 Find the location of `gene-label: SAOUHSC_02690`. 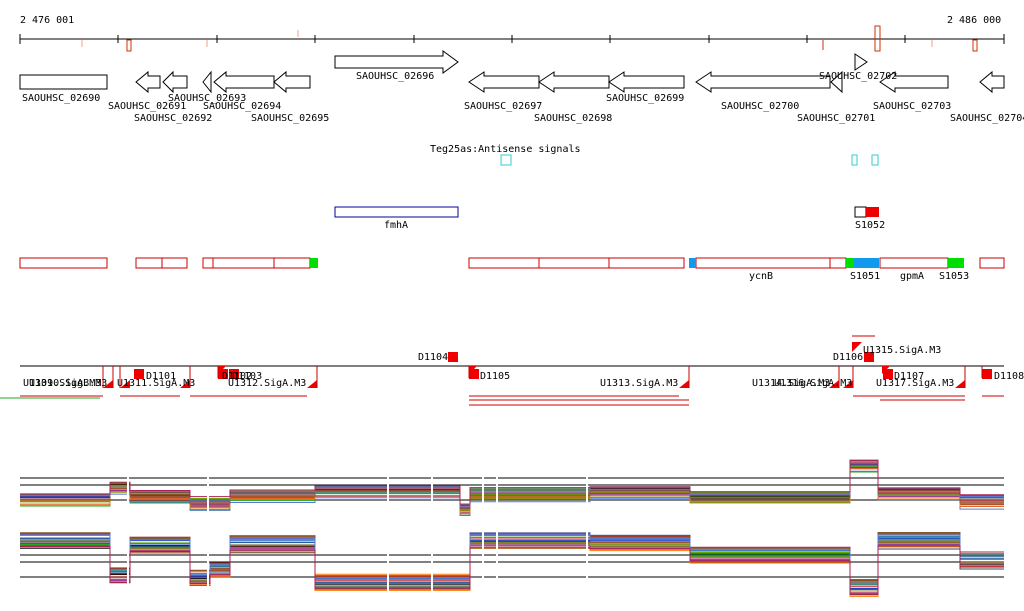

gene-label: SAOUHSC_02690 is located at coordinates (61, 98).